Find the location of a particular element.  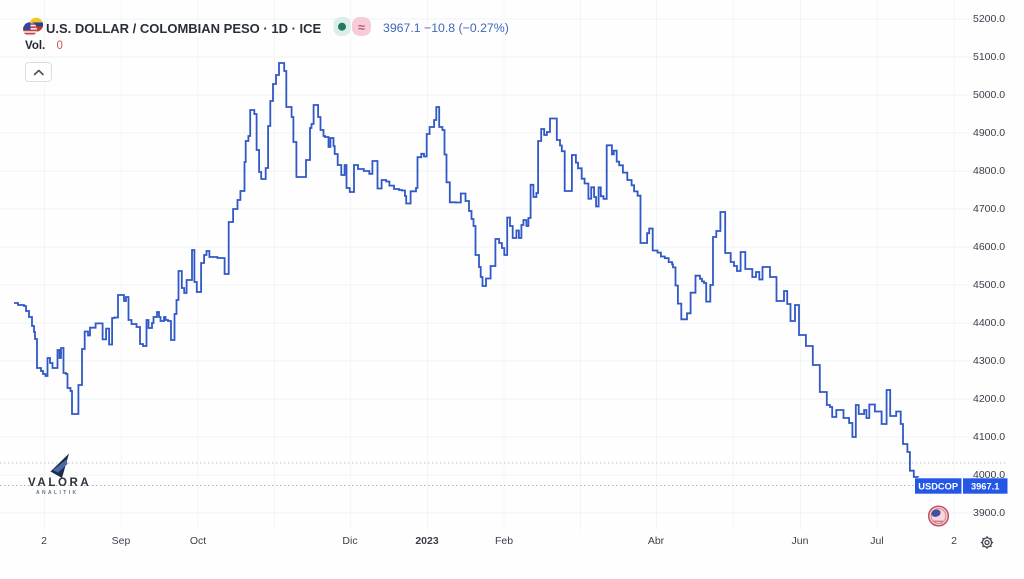

svg-text: USDCOP is located at coordinates (938, 486).